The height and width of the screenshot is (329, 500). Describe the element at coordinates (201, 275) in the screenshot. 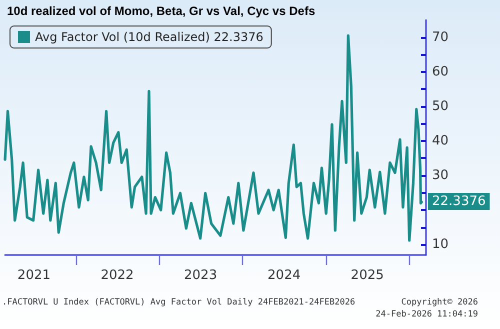

I see `x-tick-label: 2023` at that location.